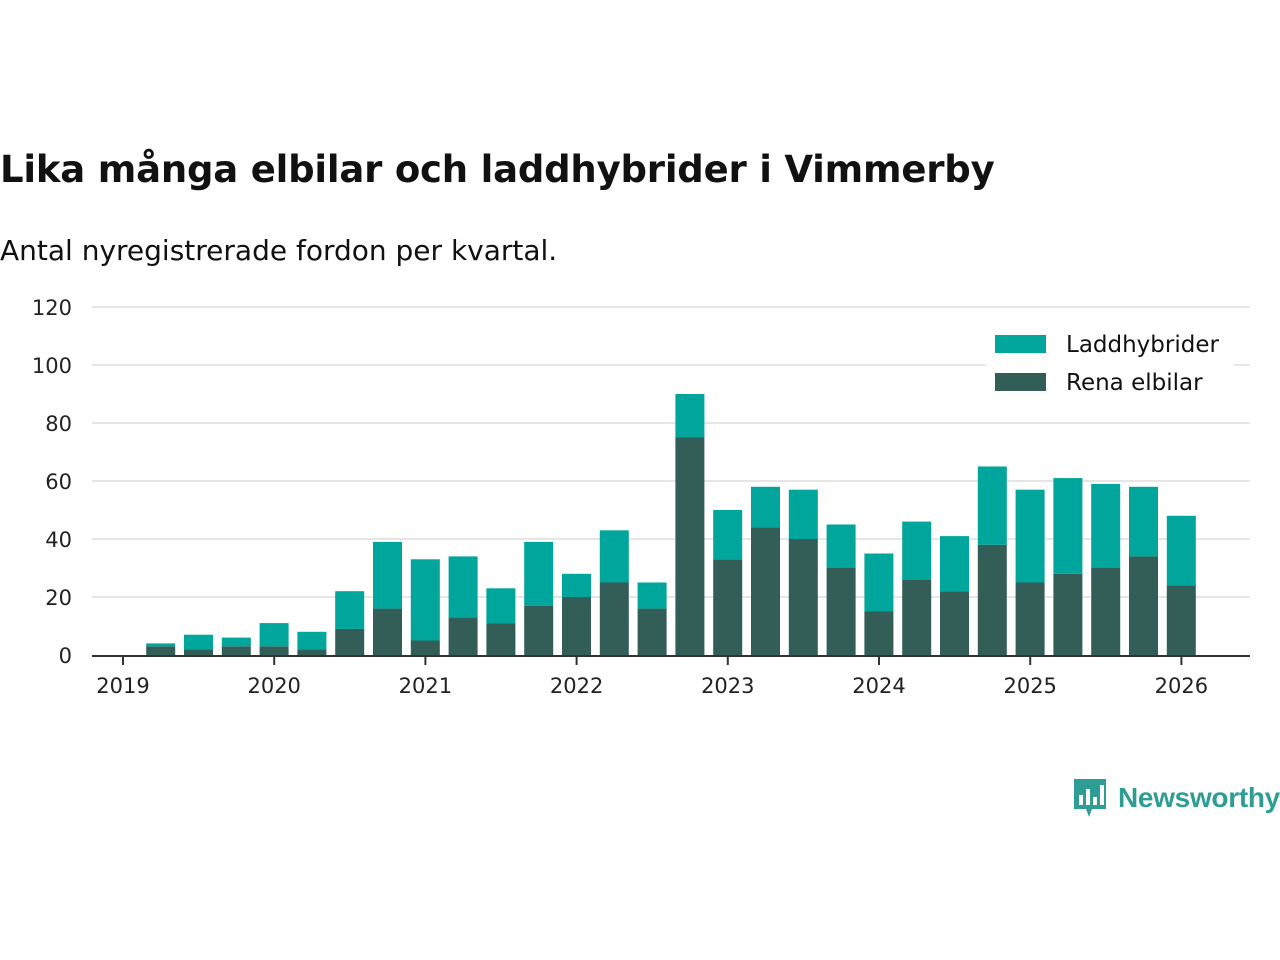 The height and width of the screenshot is (960, 1280). What do you see at coordinates (1110, 365) in the screenshot?
I see `chart-legend: Laddhybrider Rena elbilar` at bounding box center [1110, 365].